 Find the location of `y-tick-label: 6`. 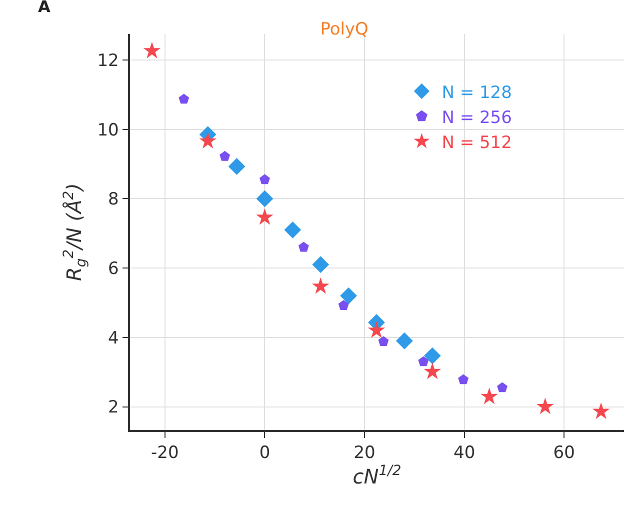

y-tick-label: 6 is located at coordinates (113, 269).